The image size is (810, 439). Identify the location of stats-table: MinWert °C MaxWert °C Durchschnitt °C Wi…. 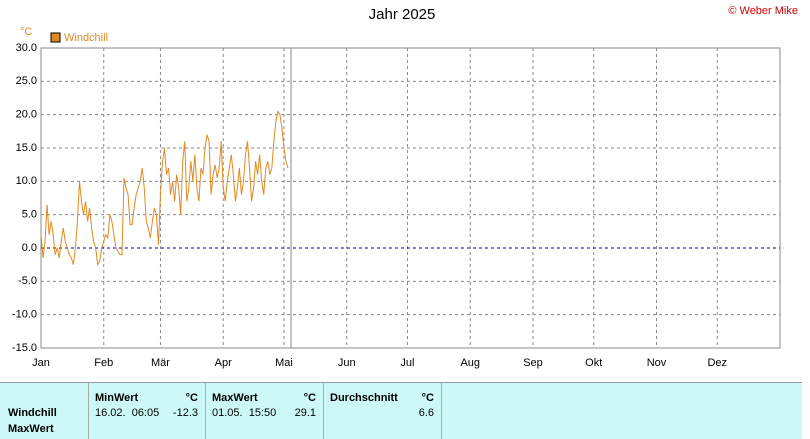
(401, 410).